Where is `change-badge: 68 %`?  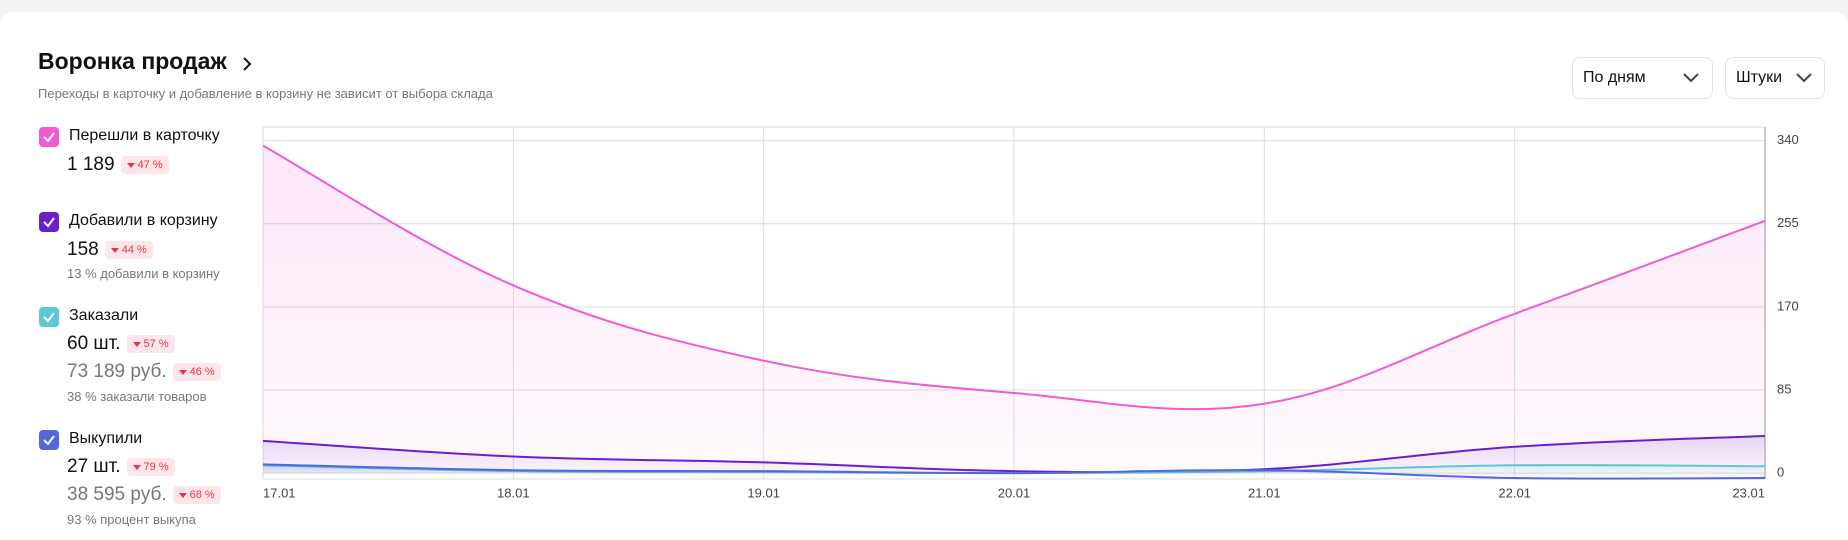 change-badge: 68 % is located at coordinates (196, 495).